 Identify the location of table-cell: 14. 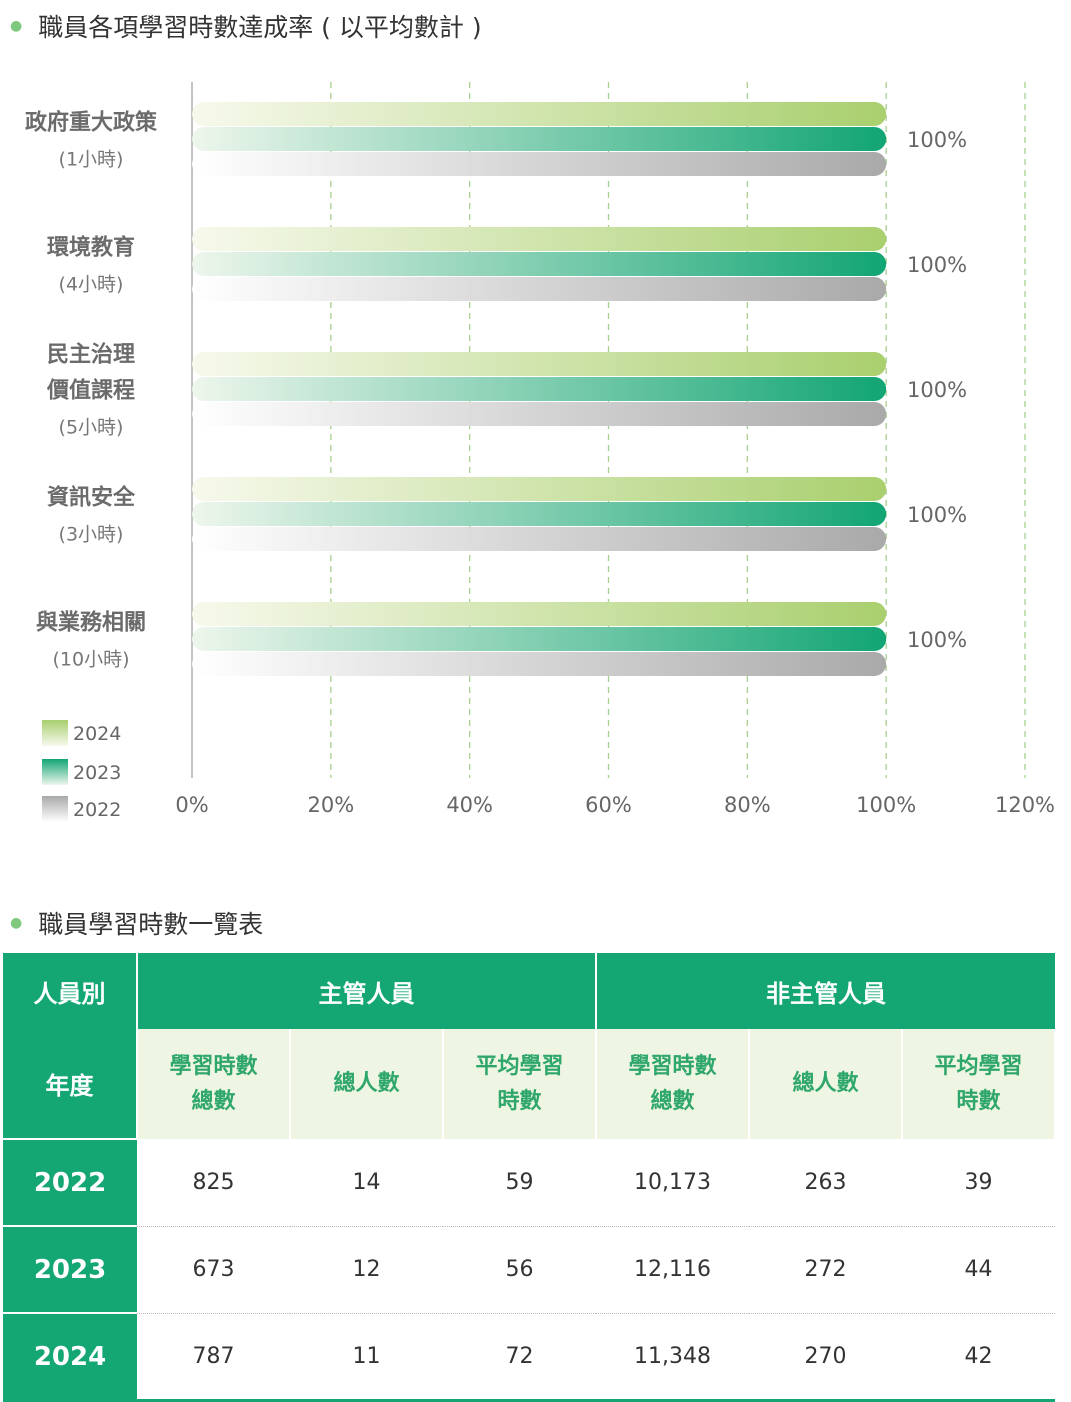
(366, 1182).